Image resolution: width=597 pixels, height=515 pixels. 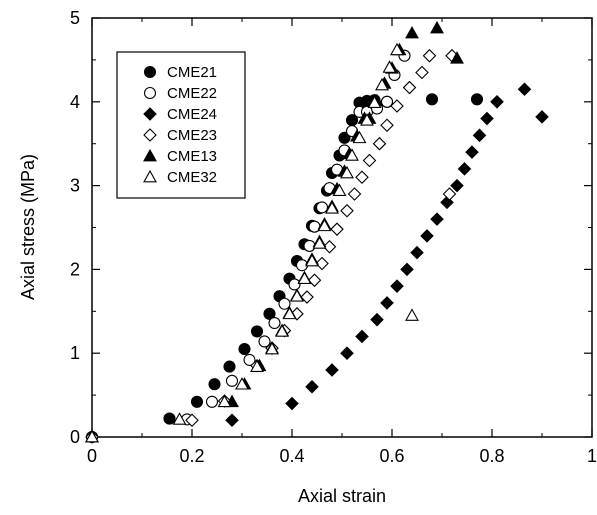 I want to click on legend-entry: CME22, so click(x=180, y=93).